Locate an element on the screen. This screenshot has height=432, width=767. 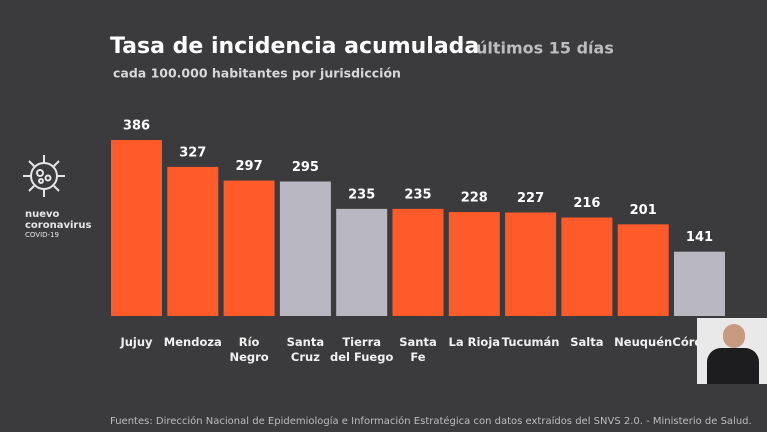
value-label: 201 is located at coordinates (643, 210).